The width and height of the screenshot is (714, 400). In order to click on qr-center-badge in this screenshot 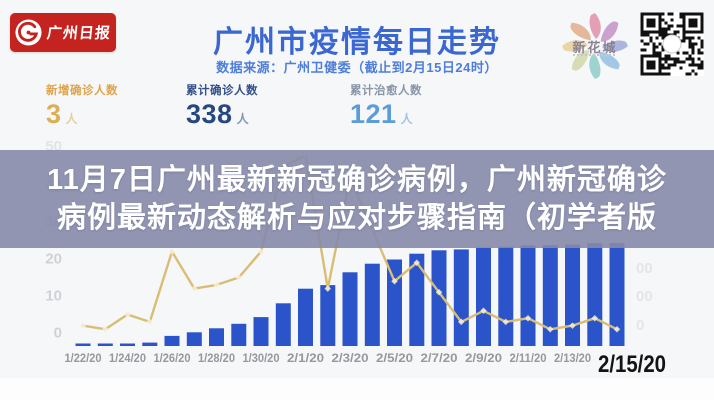, I will do `click(672, 44)`.